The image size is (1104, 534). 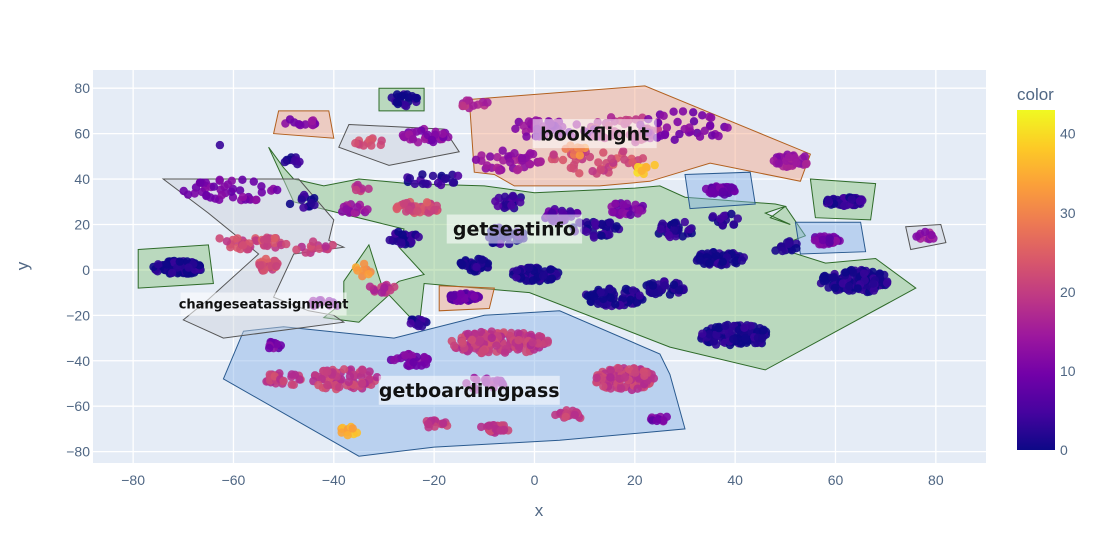 I want to click on y-tick-label: 80, so click(x=82, y=88).